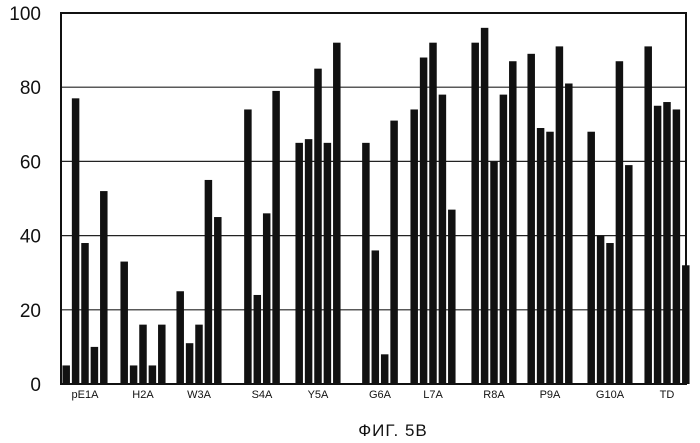  I want to click on category-label: TD, so click(667, 395).